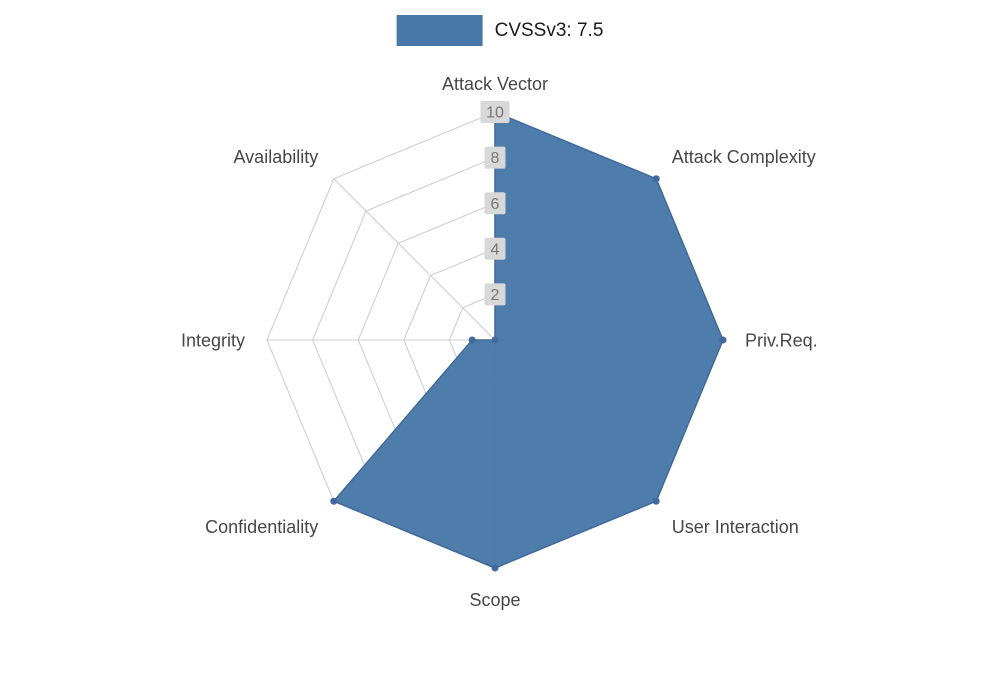  I want to click on axis-label-attack-vector: Attack Vector, so click(495, 84).